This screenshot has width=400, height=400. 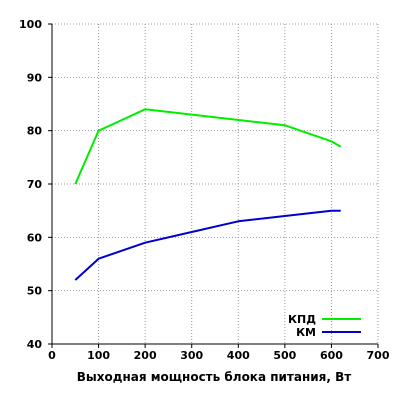 What do you see at coordinates (214, 377) in the screenshot?
I see `x-axis-title: Выходная мощность блока питания, Вт` at bounding box center [214, 377].